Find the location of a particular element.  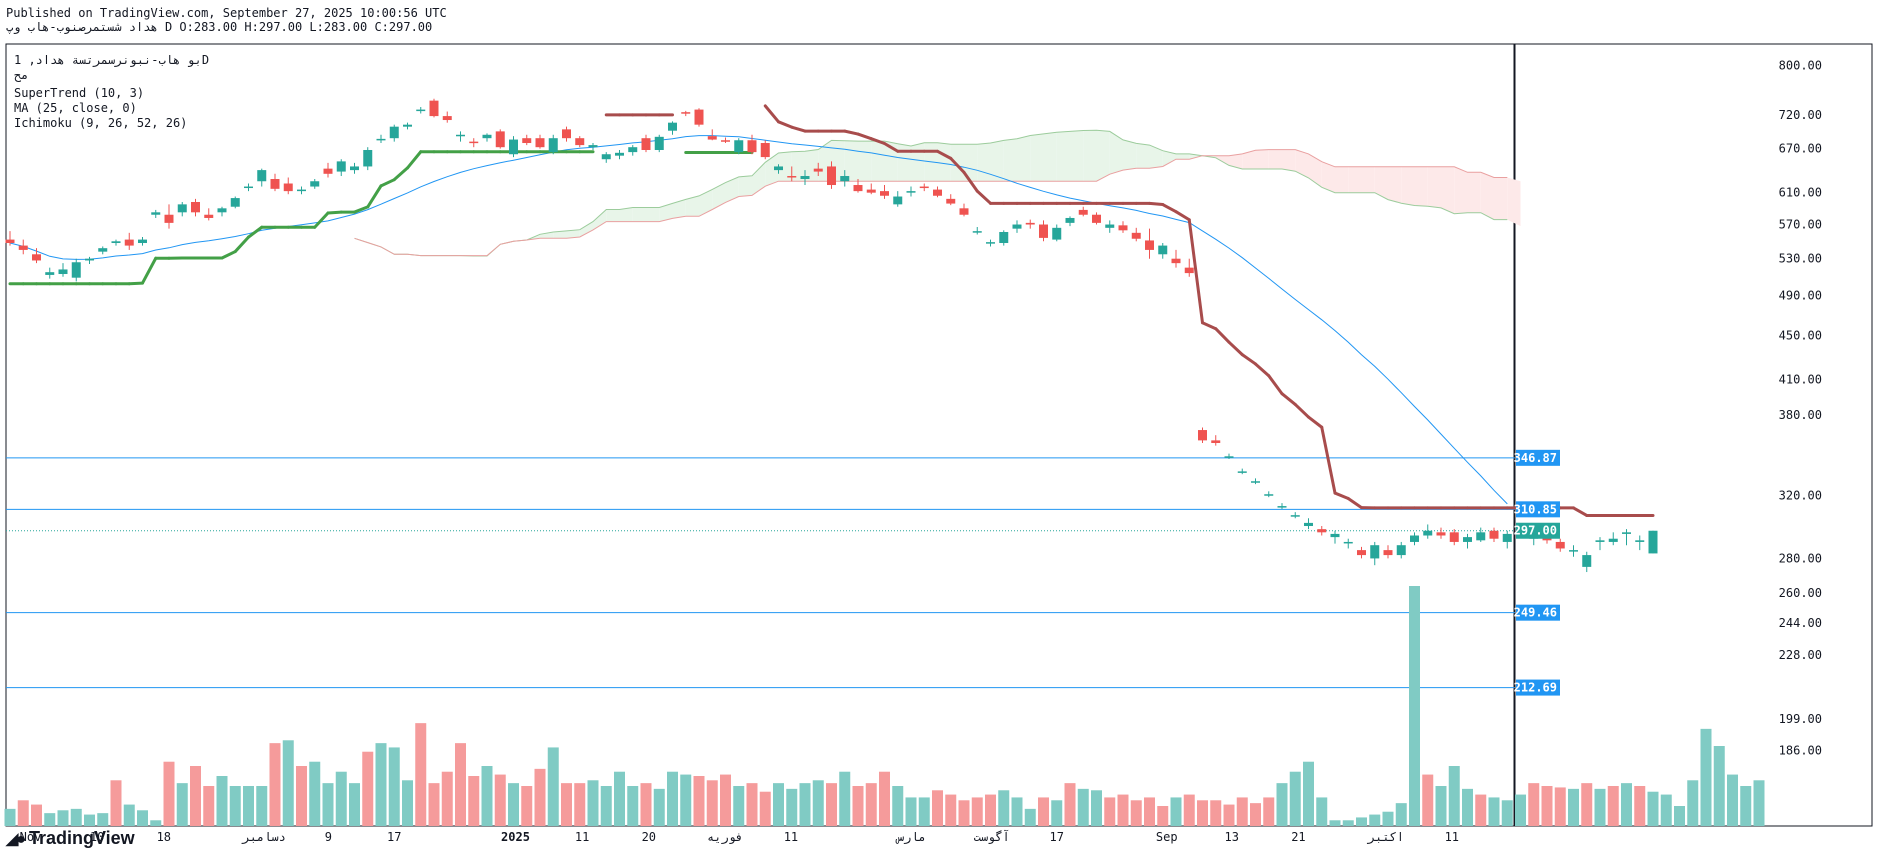

x-tick-label: دسامبر is located at coordinates (264, 837).